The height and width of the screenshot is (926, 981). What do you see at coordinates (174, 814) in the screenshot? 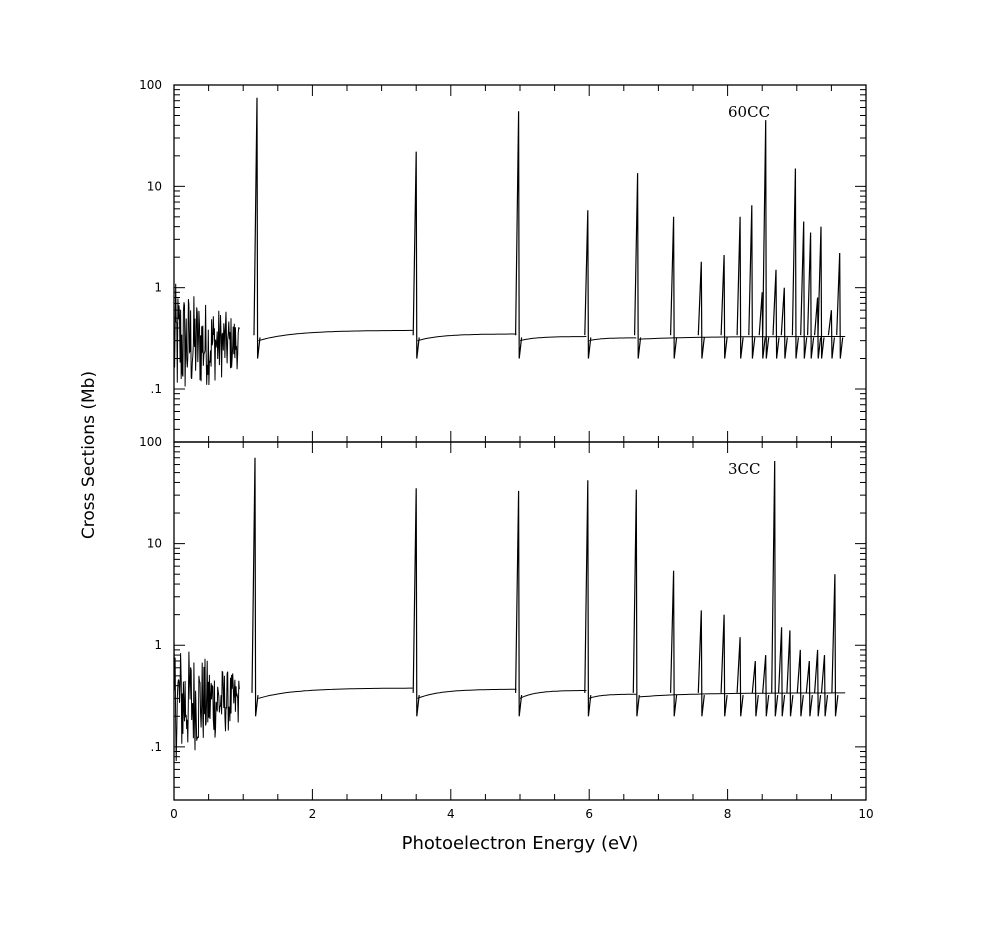
I see `x-tick-label: 0` at bounding box center [174, 814].